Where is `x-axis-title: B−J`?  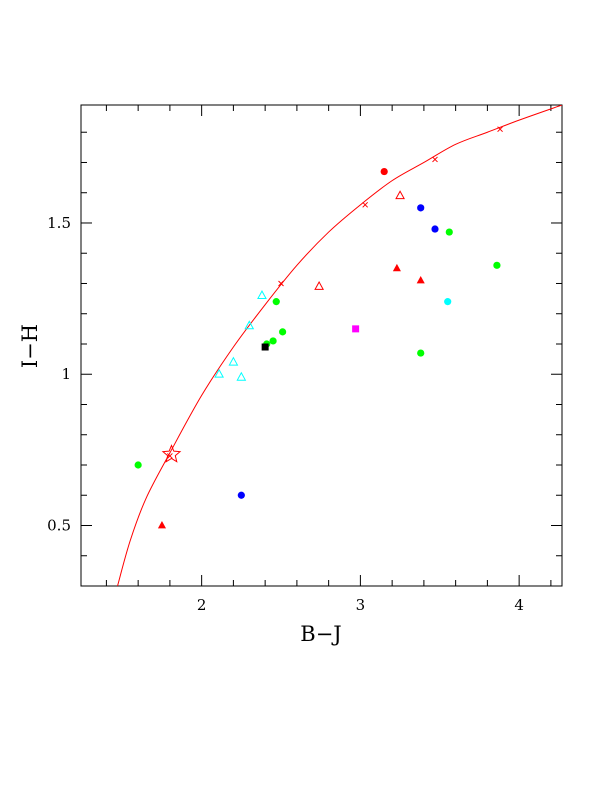 x-axis-title: B−J is located at coordinates (320, 634).